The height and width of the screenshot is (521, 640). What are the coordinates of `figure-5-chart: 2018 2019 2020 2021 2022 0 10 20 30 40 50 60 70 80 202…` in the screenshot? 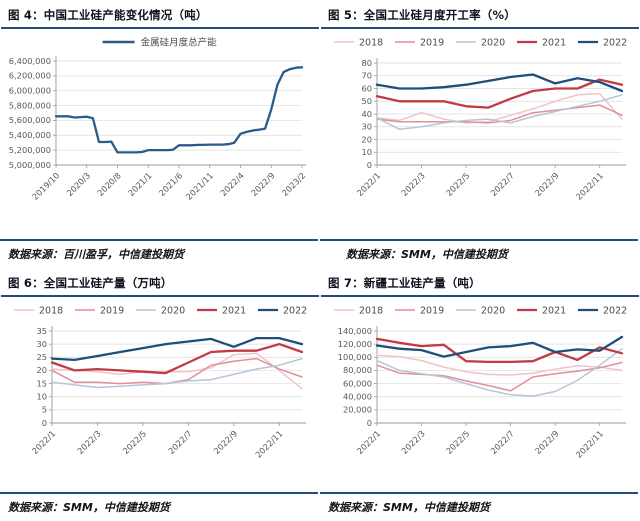 It's located at (480, 120).